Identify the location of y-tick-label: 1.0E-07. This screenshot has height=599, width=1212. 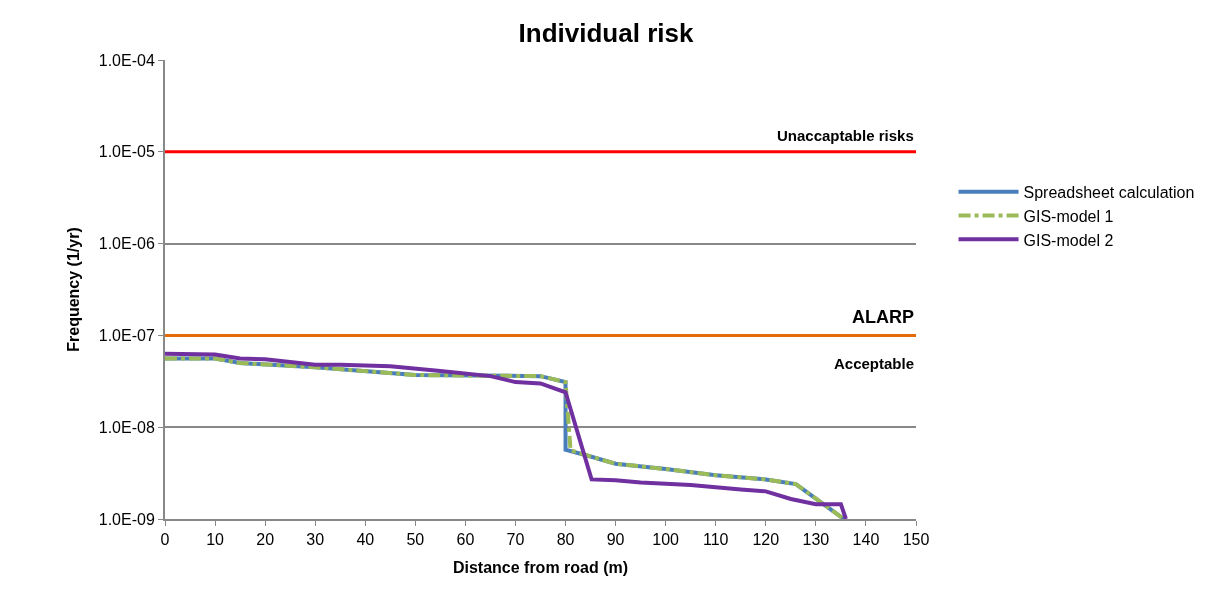
(126, 335).